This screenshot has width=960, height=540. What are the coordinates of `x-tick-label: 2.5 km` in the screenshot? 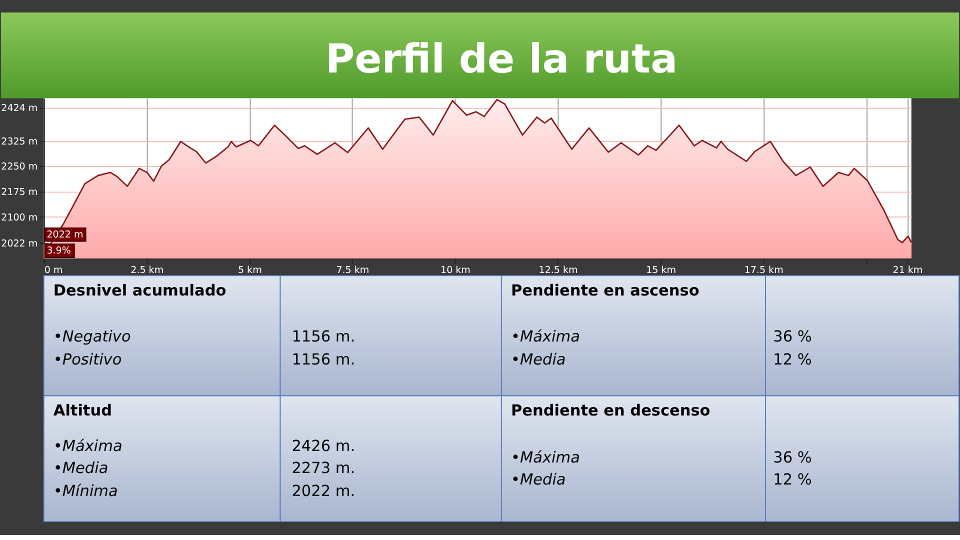 It's located at (147, 270).